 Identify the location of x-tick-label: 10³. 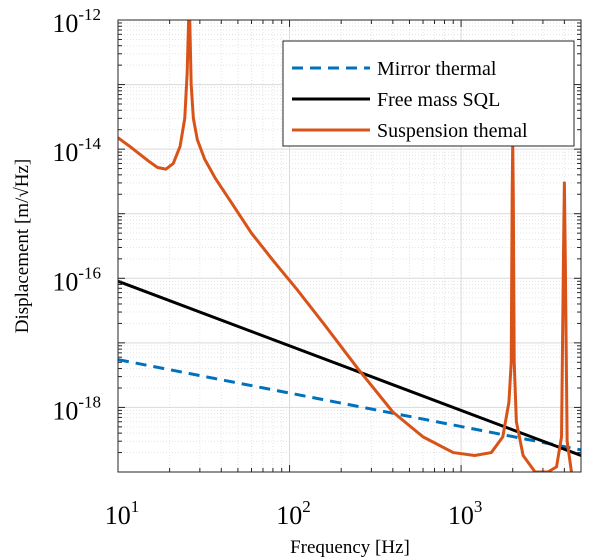
(465, 513).